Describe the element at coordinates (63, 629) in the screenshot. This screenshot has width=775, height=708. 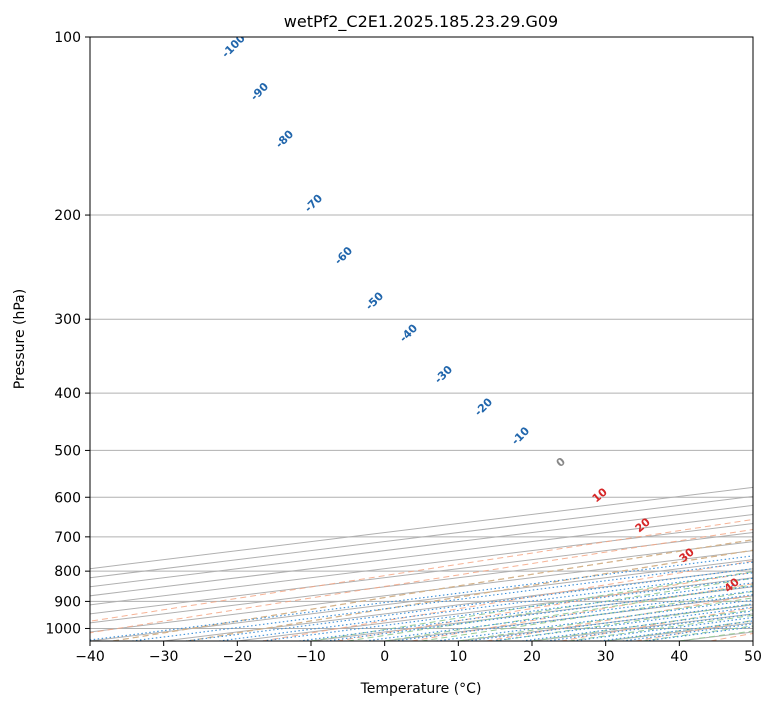
I see `y-tick-label: 1000` at that location.